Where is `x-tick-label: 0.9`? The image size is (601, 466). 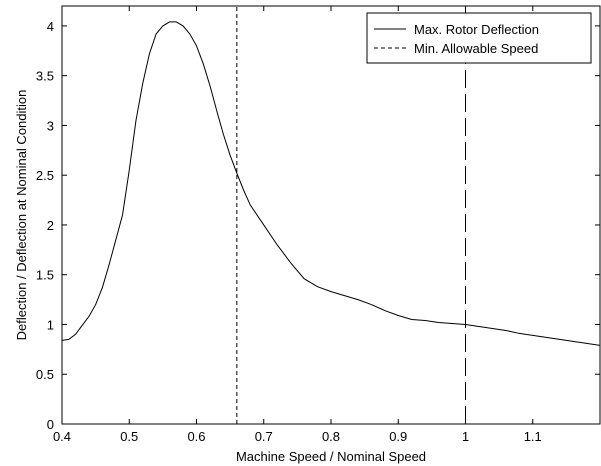 x-tick-label: 0.9 is located at coordinates (398, 436).